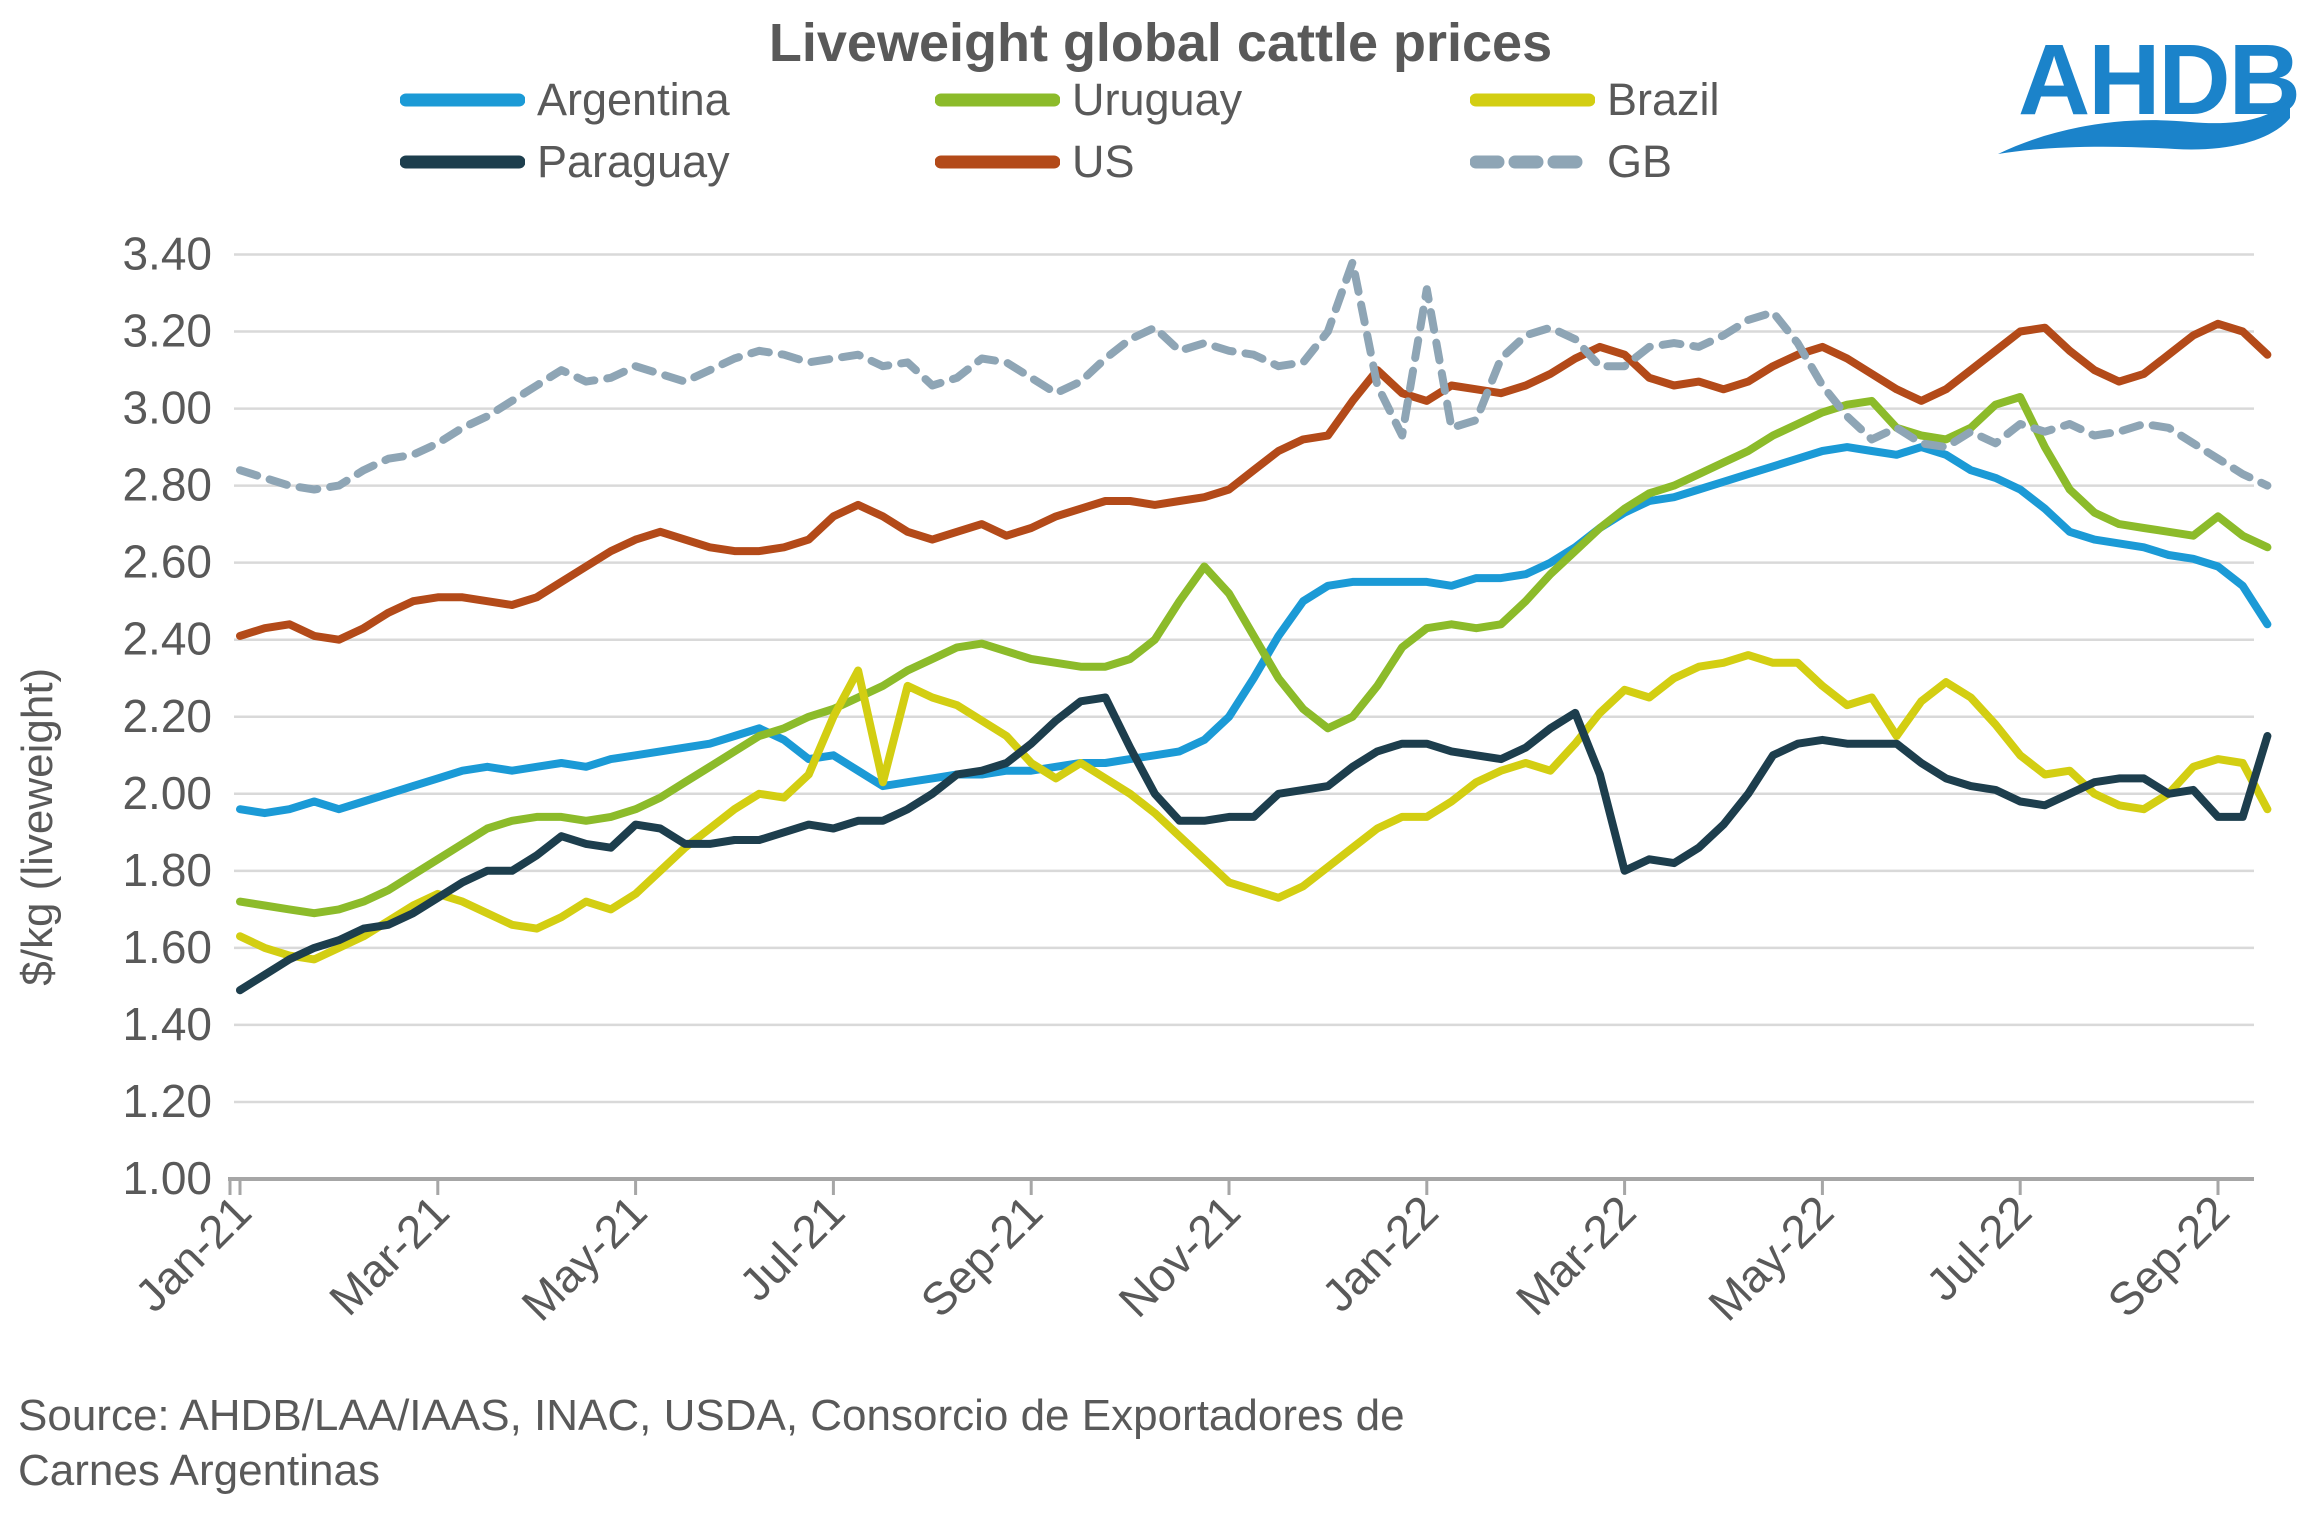 The height and width of the screenshot is (1514, 2321). Describe the element at coordinates (633, 161) in the screenshot. I see `legend-label-paraguay: Paraguay` at that location.